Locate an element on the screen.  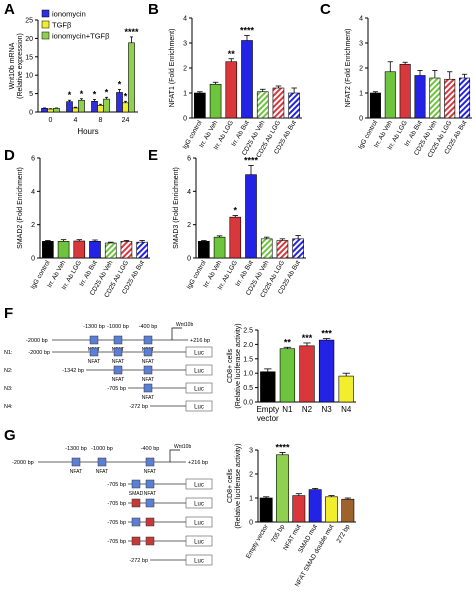
bar-irr--ab-veh is located at coordinates (390, 95).